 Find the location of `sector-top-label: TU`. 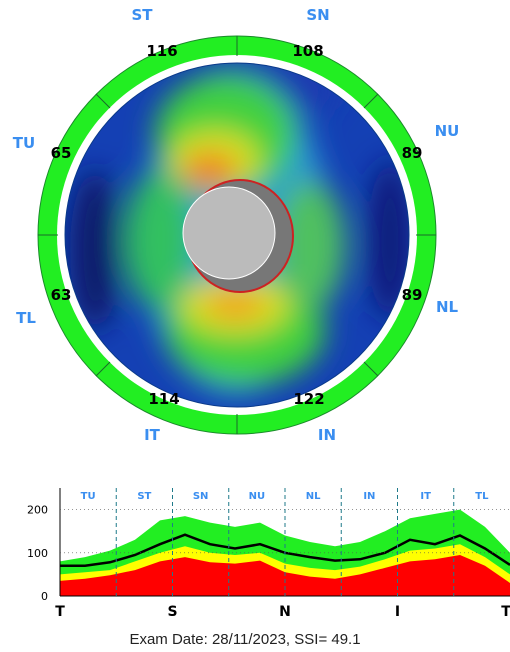

sector-top-label: TU is located at coordinates (88, 496).